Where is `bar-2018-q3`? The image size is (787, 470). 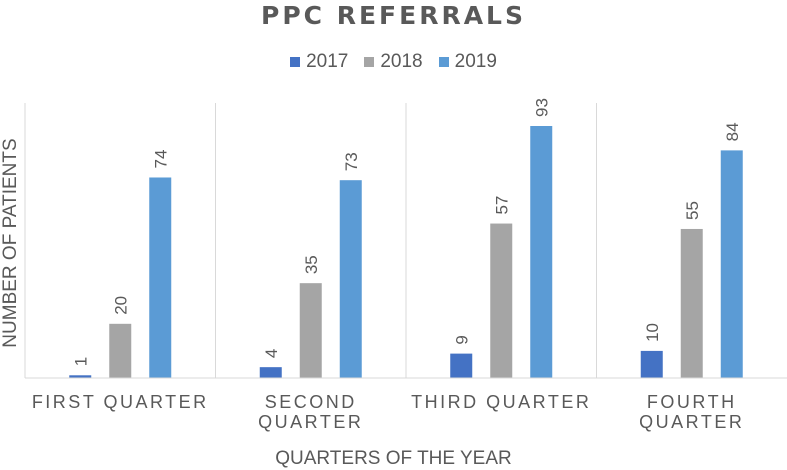 bar-2018-q3 is located at coordinates (501, 300).